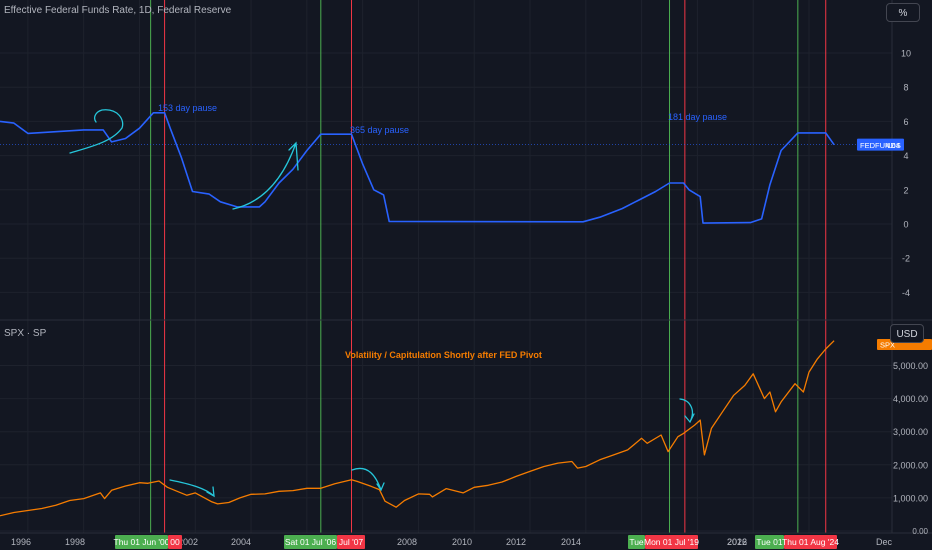 This screenshot has height=550, width=932. What do you see at coordinates (910, 399) in the screenshot?
I see `y-tick-label: 4,000.00` at bounding box center [910, 399].